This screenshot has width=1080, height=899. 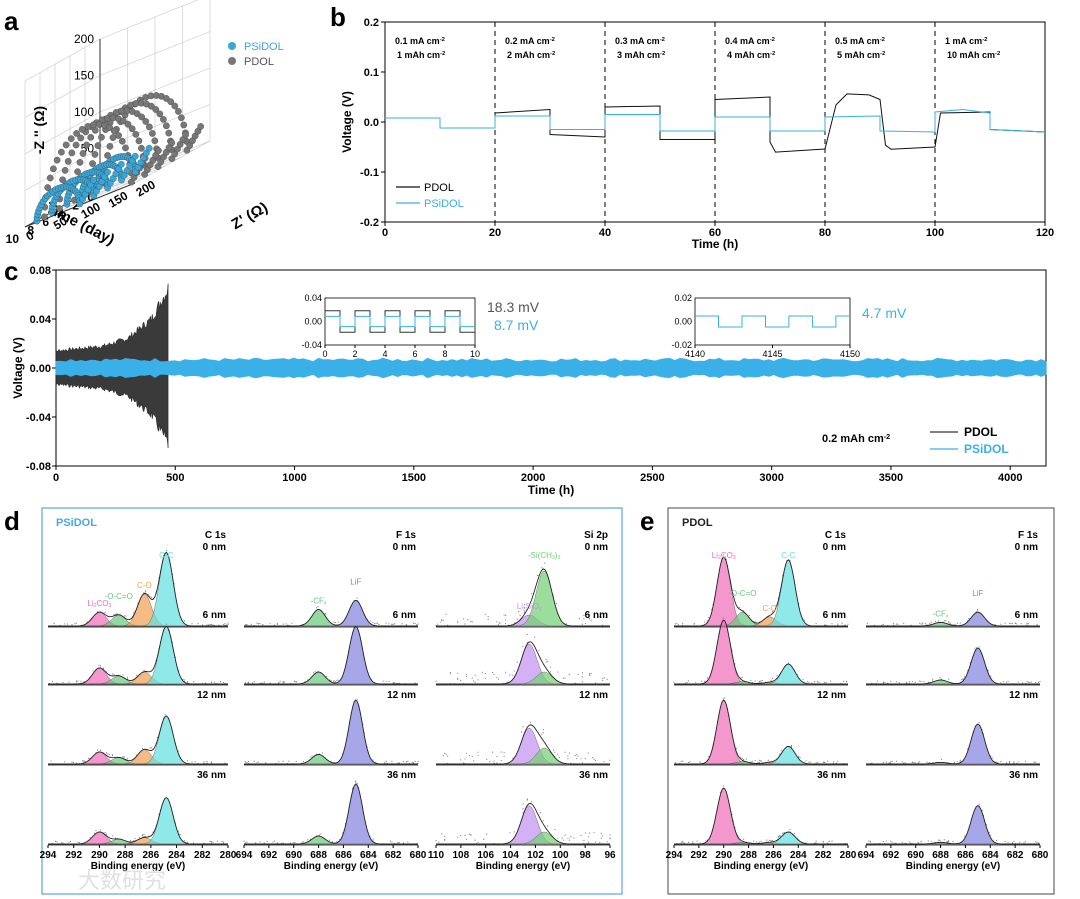 What do you see at coordinates (138, 866) in the screenshot?
I see `x-axis-label: Binding energy (eV)` at bounding box center [138, 866].